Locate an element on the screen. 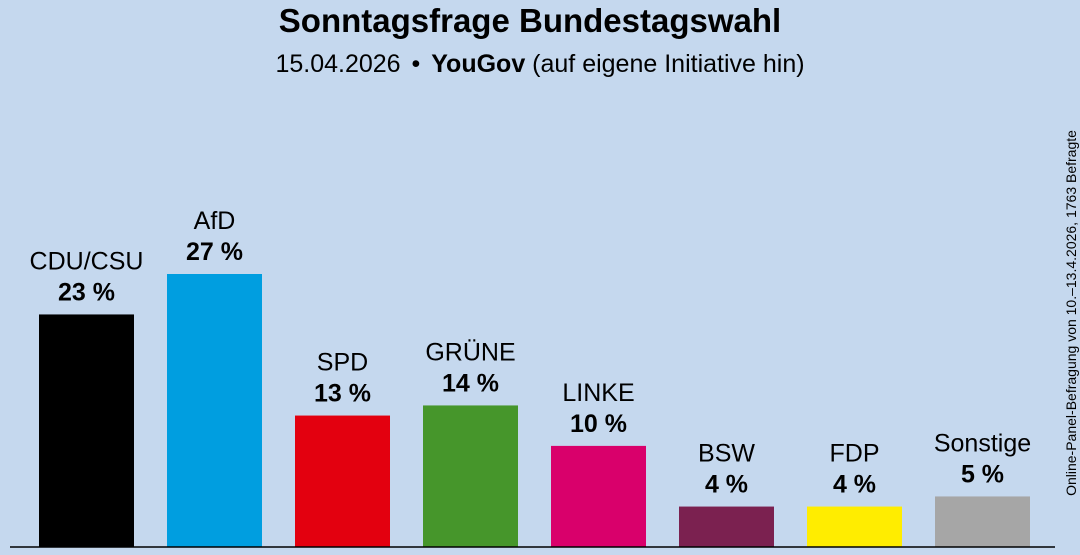  bar-sonstige is located at coordinates (982, 521).